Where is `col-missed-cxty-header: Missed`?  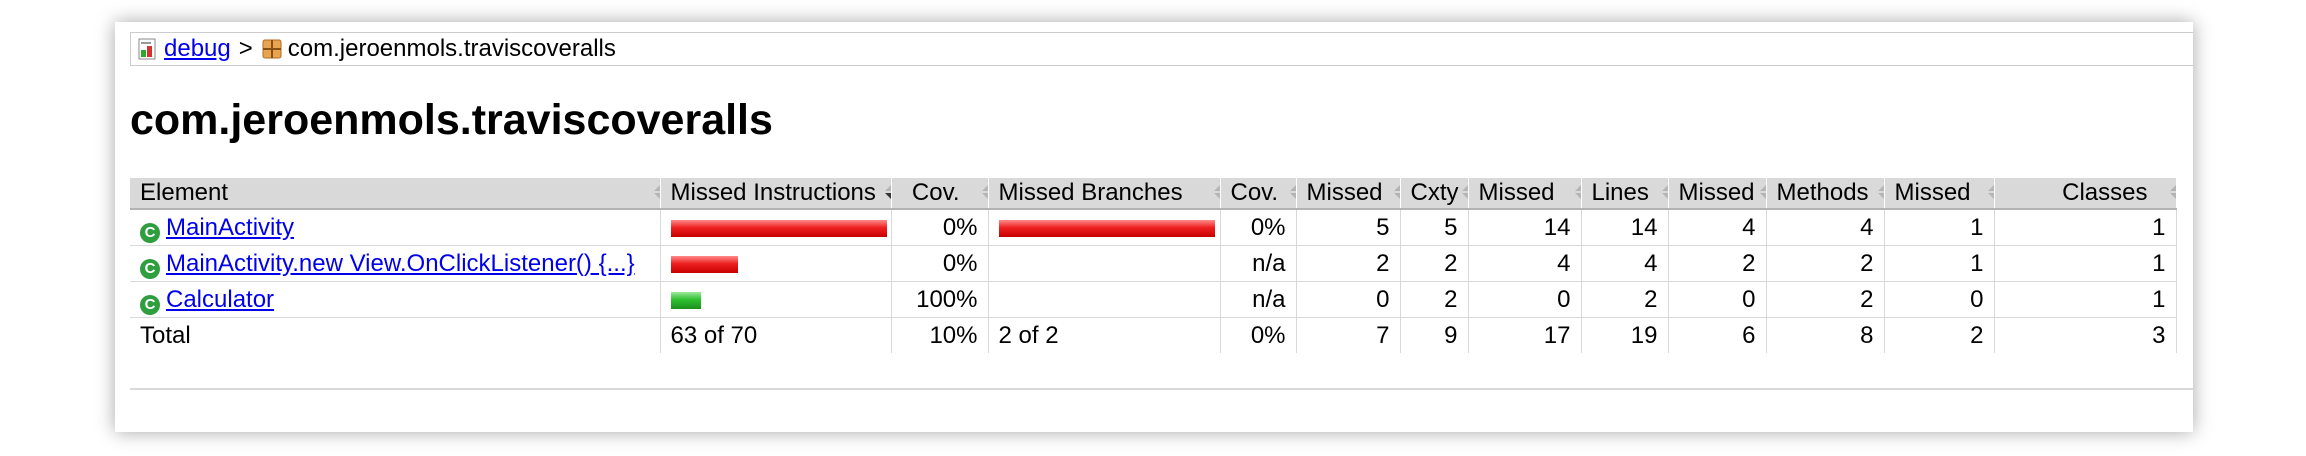 col-missed-cxty-header: Missed is located at coordinates (1348, 194).